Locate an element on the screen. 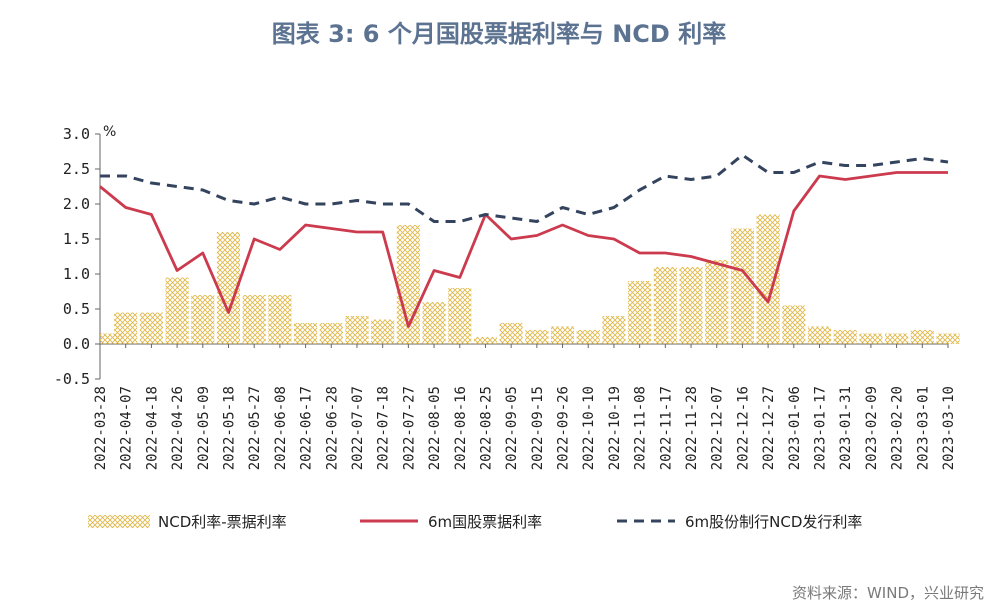 Image resolution: width=998 pixels, height=613 pixels. x-tick-label: 2022-05-18 is located at coordinates (229, 428).